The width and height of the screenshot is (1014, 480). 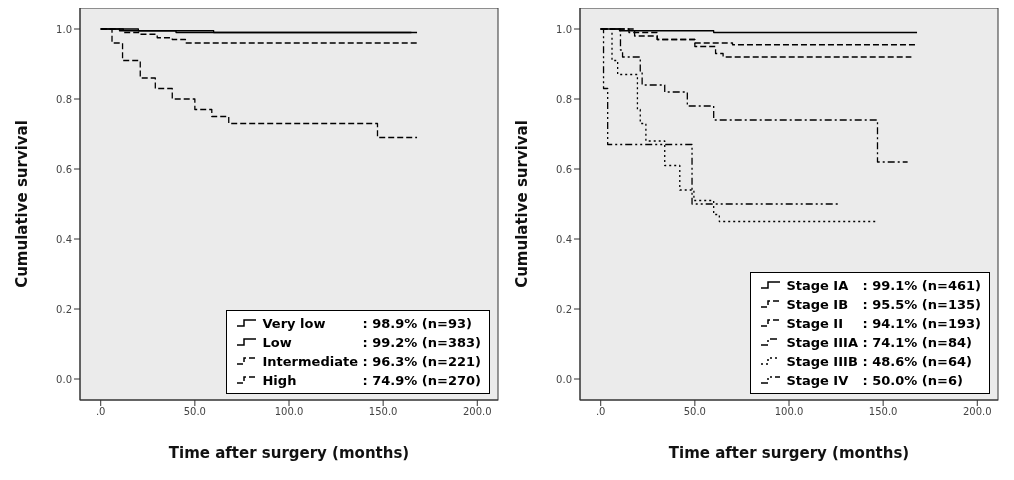 I want to click on legend-label: Stage IIIB : 48.6% (n=64), so click(x=879, y=362).